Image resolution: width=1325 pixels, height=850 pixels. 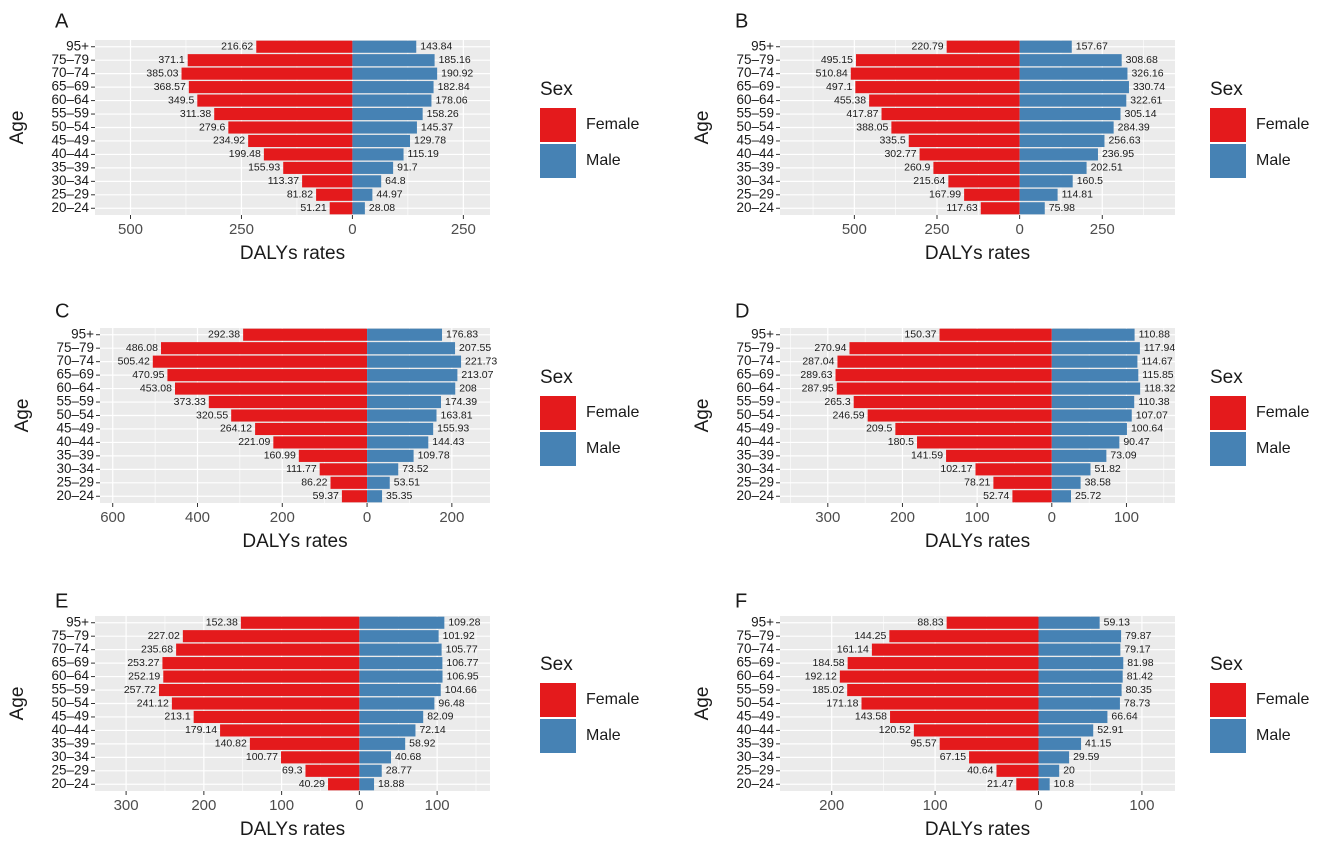 What do you see at coordinates (203, 805) in the screenshot?
I see `x-tick-label: 200` at bounding box center [203, 805].